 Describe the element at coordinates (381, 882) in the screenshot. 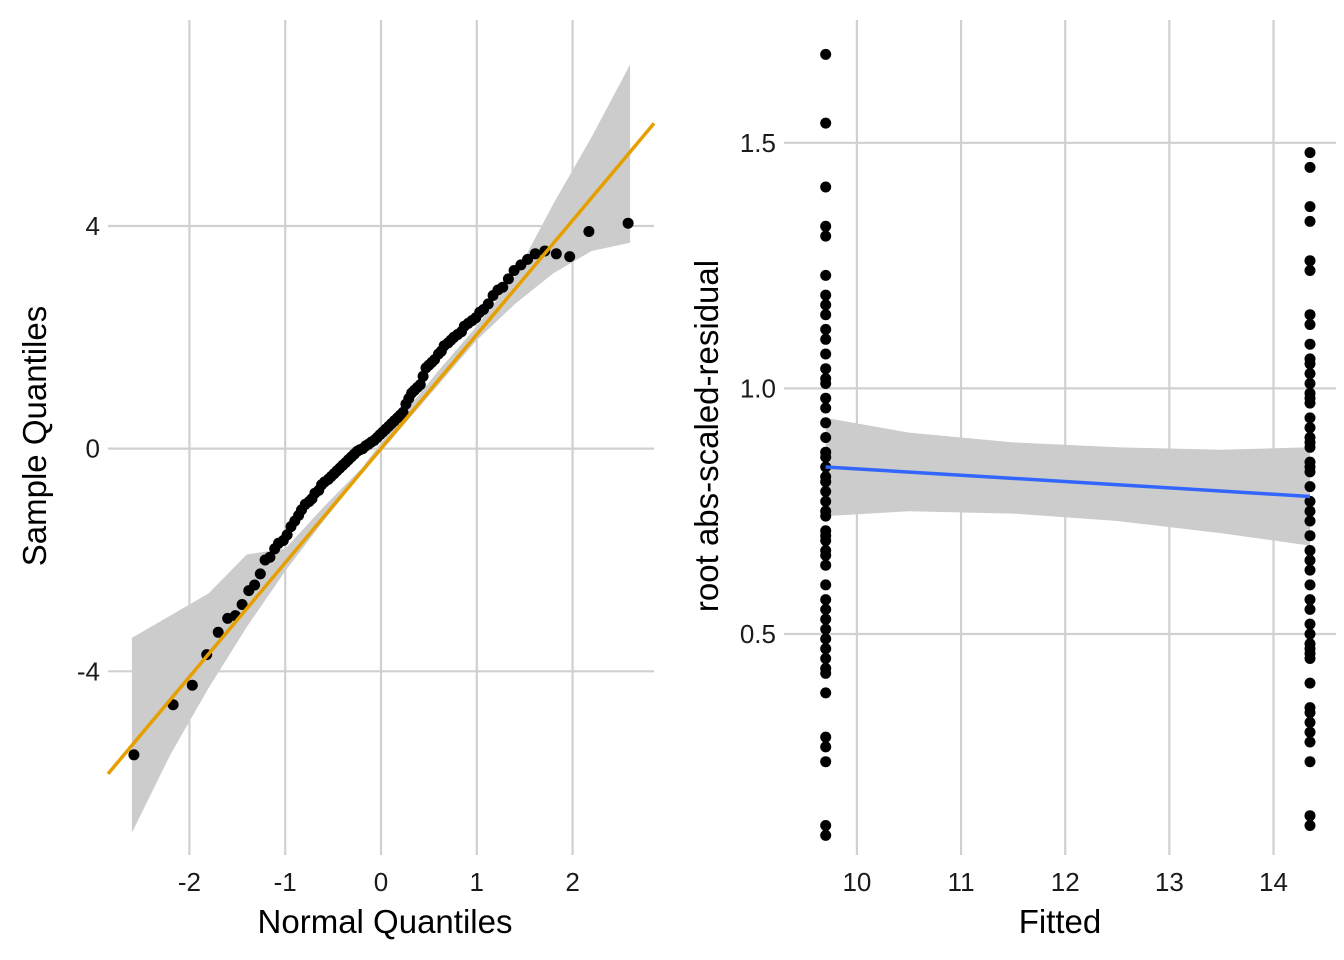

I see `x-tick-label: 0` at that location.